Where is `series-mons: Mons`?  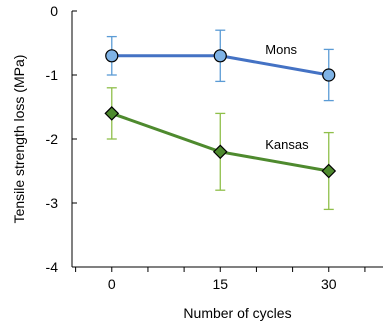 series-mons: Mons is located at coordinates (220, 65).